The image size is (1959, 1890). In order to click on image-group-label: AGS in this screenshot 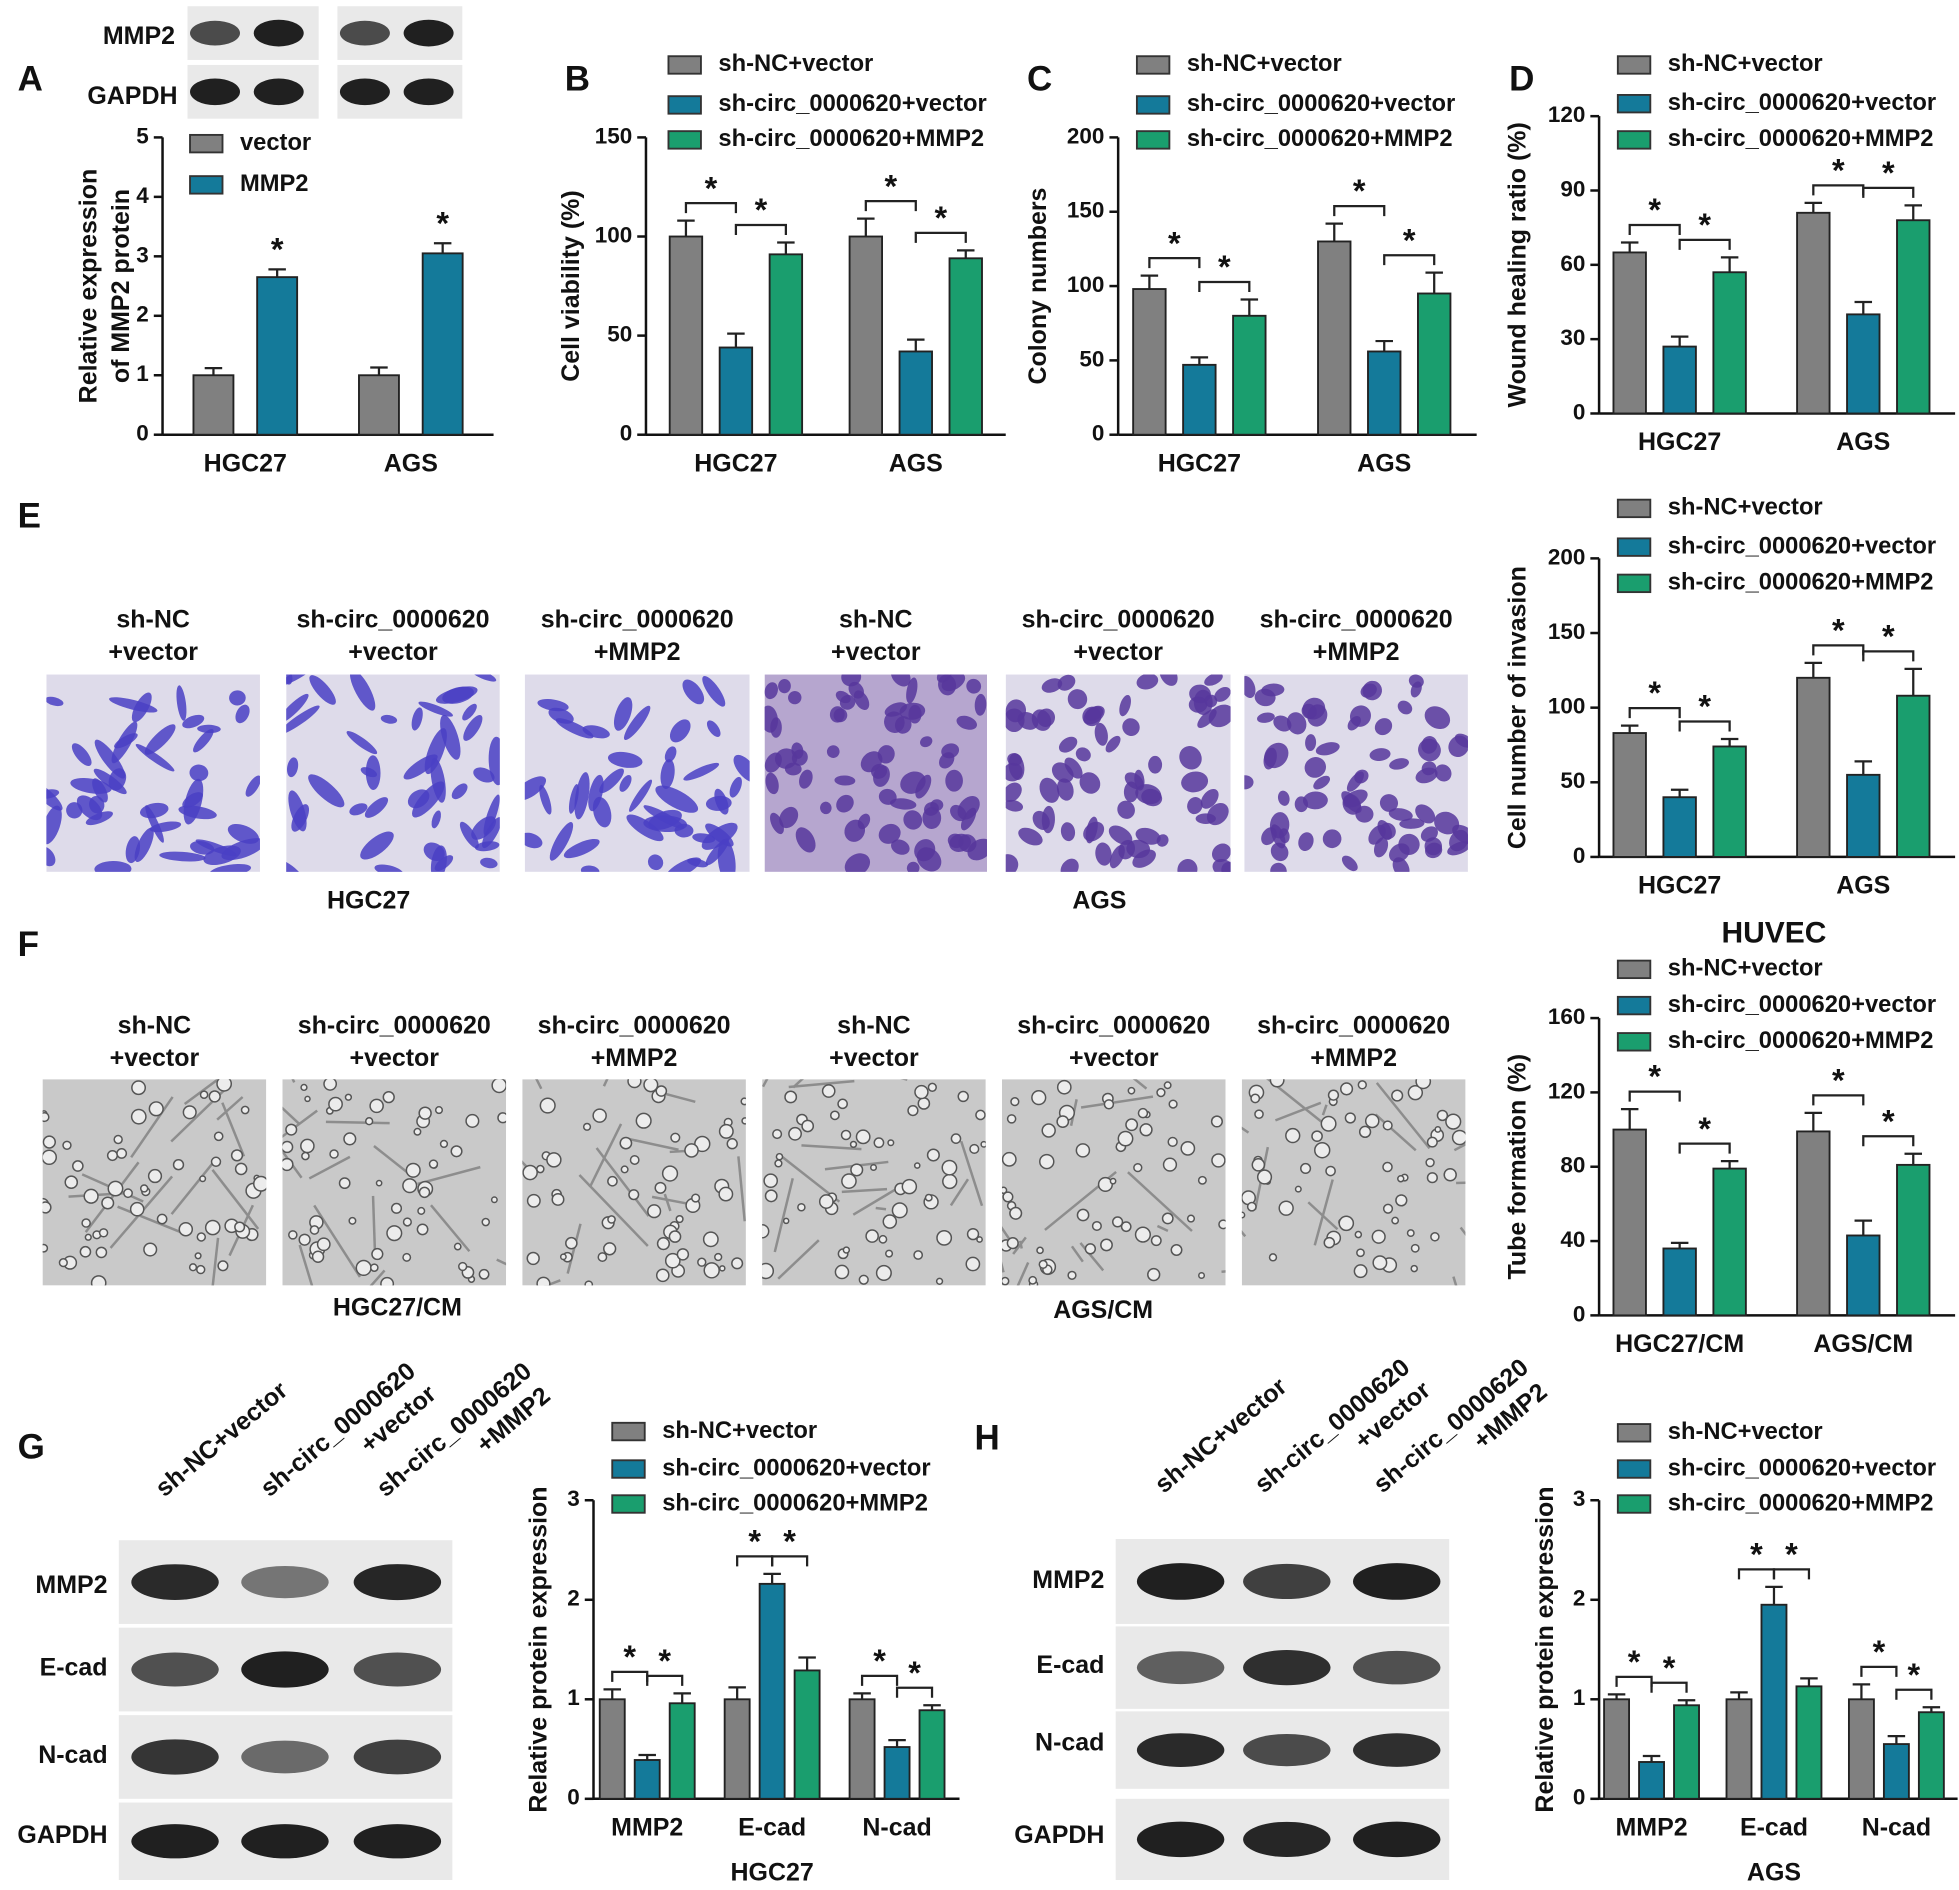, I will do `click(1099, 900)`.